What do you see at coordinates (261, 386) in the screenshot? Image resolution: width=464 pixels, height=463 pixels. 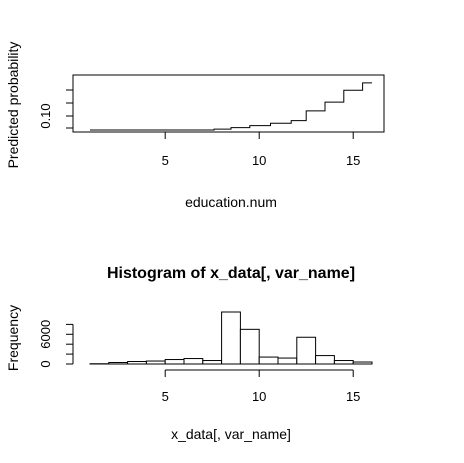 I see `histogram-x-ticks: 5 10 15` at bounding box center [261, 386].